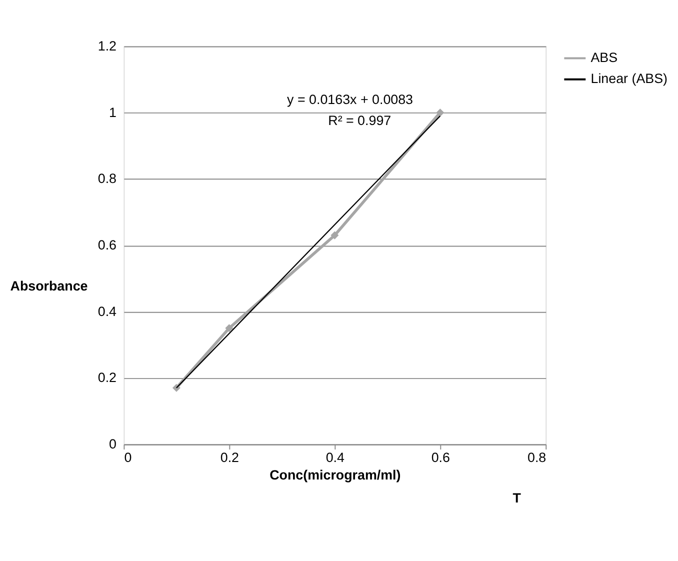 The image size is (678, 561). What do you see at coordinates (629, 78) in the screenshot?
I see `legend-label: Linear (ABS)` at bounding box center [629, 78].